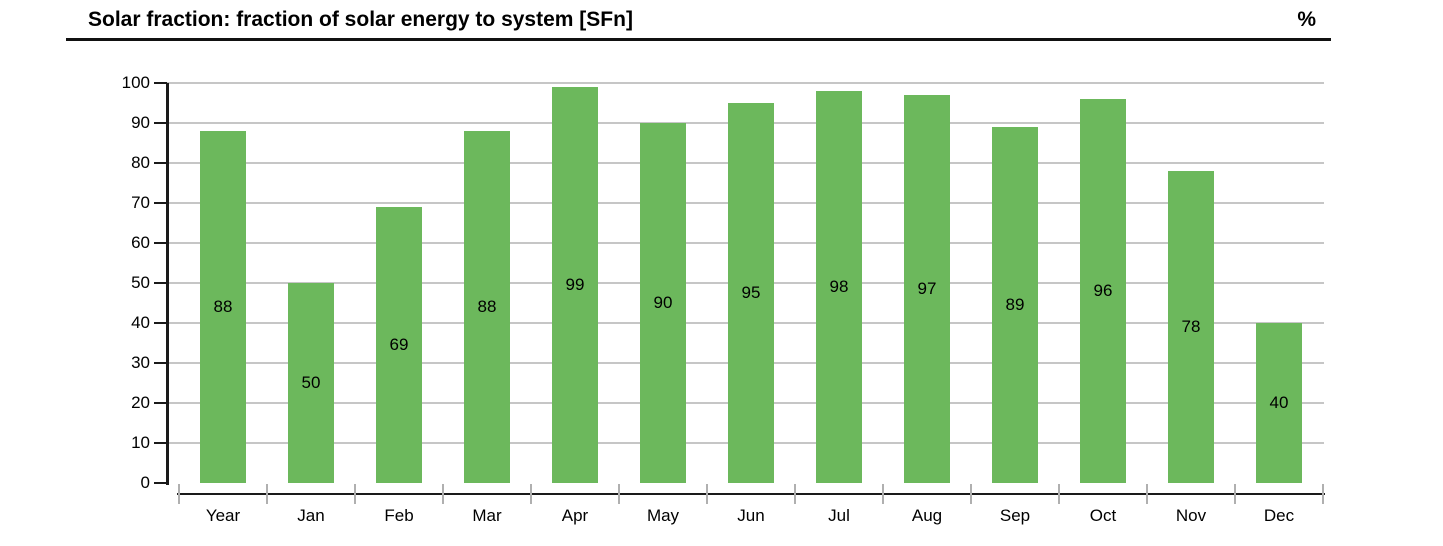 The image size is (1443, 546). I want to click on title-underline, so click(698, 39).